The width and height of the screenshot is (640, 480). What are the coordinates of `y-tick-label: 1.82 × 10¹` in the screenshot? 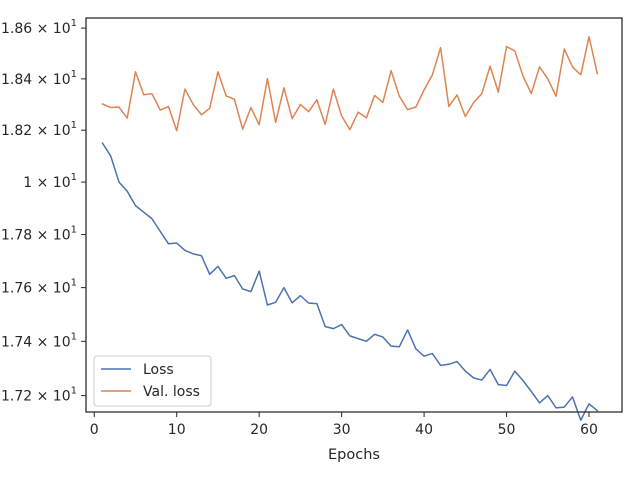 It's located at (39, 129).